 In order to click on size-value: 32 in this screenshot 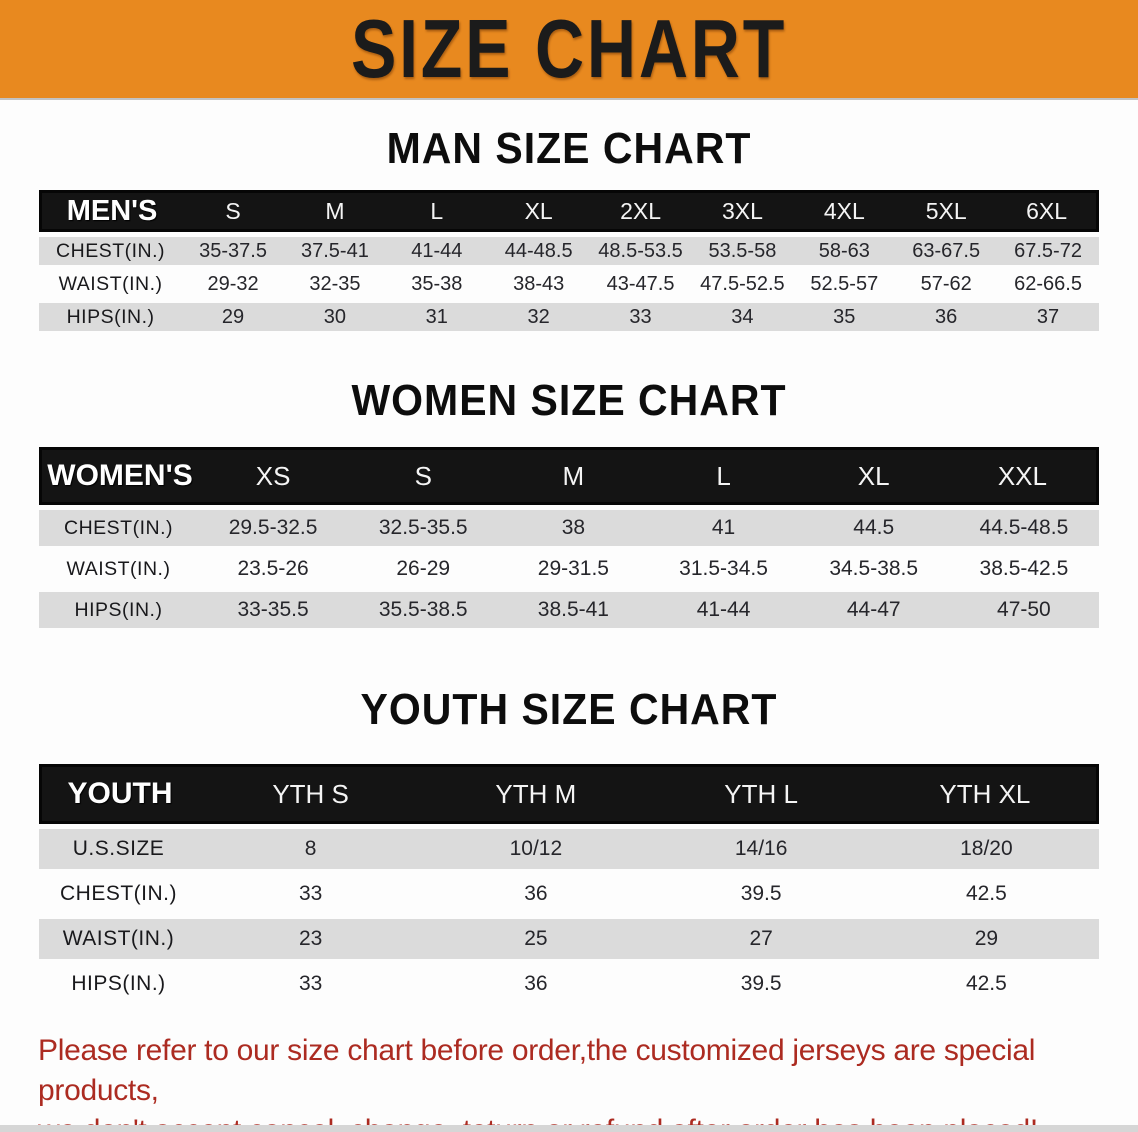, I will do `click(538, 317)`.